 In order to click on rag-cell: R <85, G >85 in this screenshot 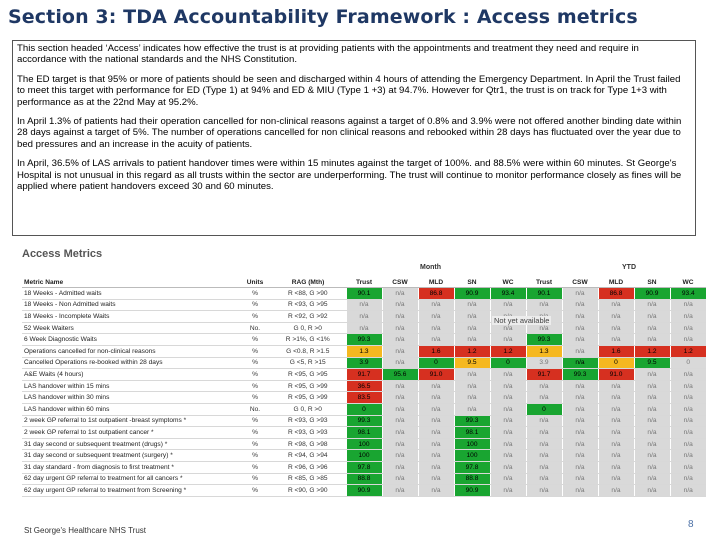, I will do `click(308, 479)`.